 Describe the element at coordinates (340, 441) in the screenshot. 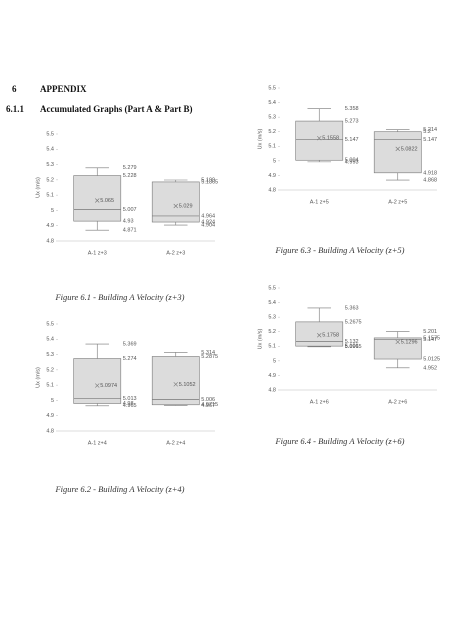

I see `figure-caption: Figure 6.4 - Building A Velocity (z+6)` at that location.